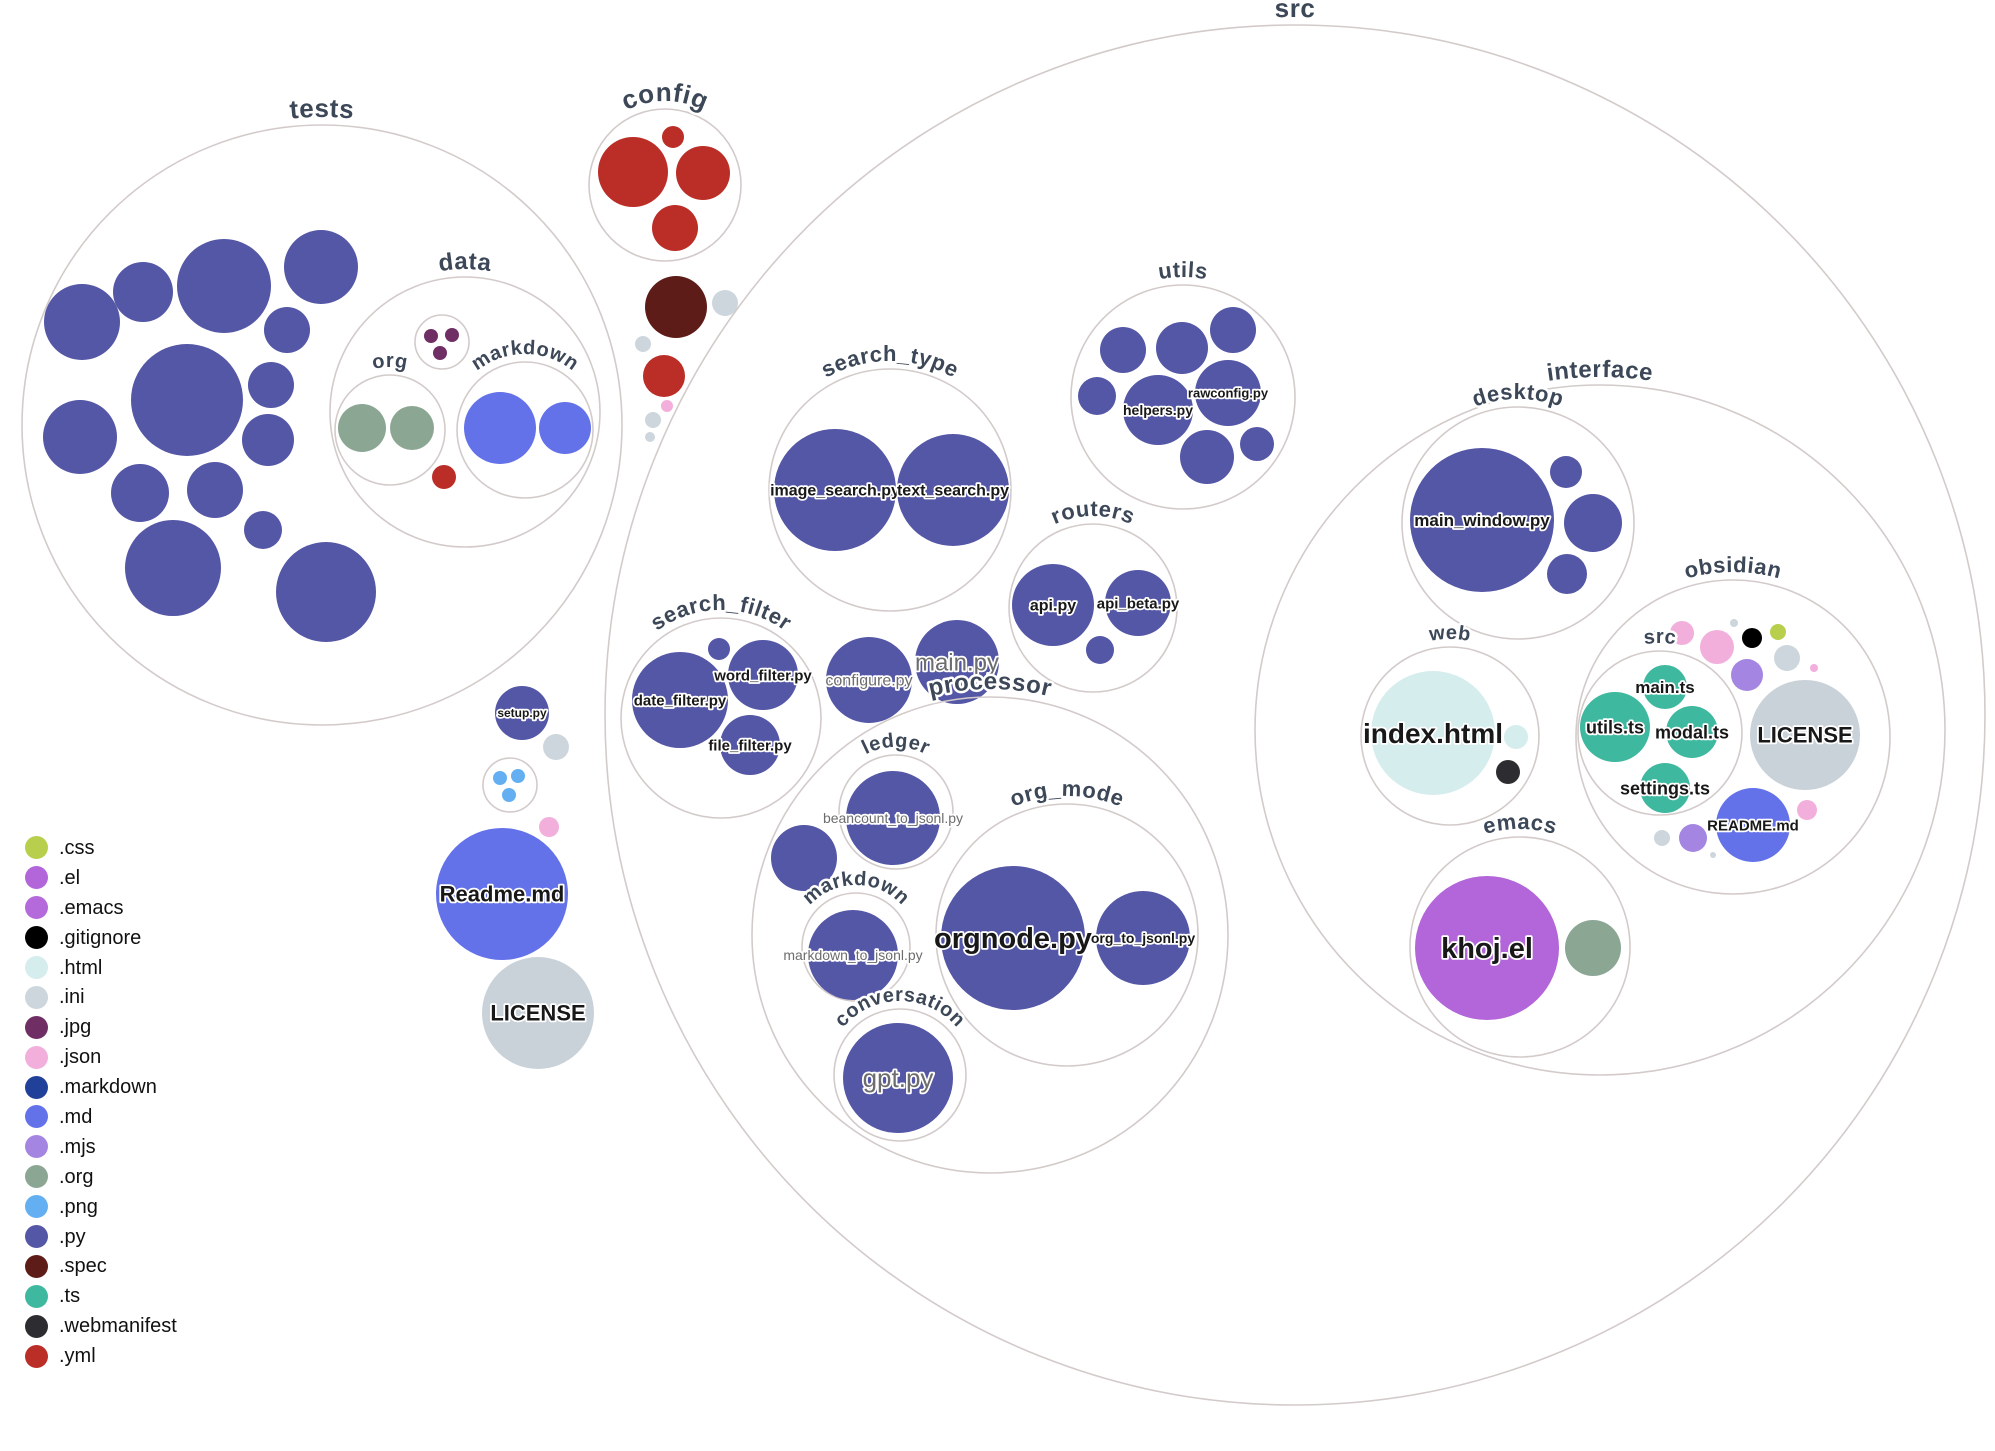  I want to click on legend-item-gitignore: .gitignore, so click(101, 938).